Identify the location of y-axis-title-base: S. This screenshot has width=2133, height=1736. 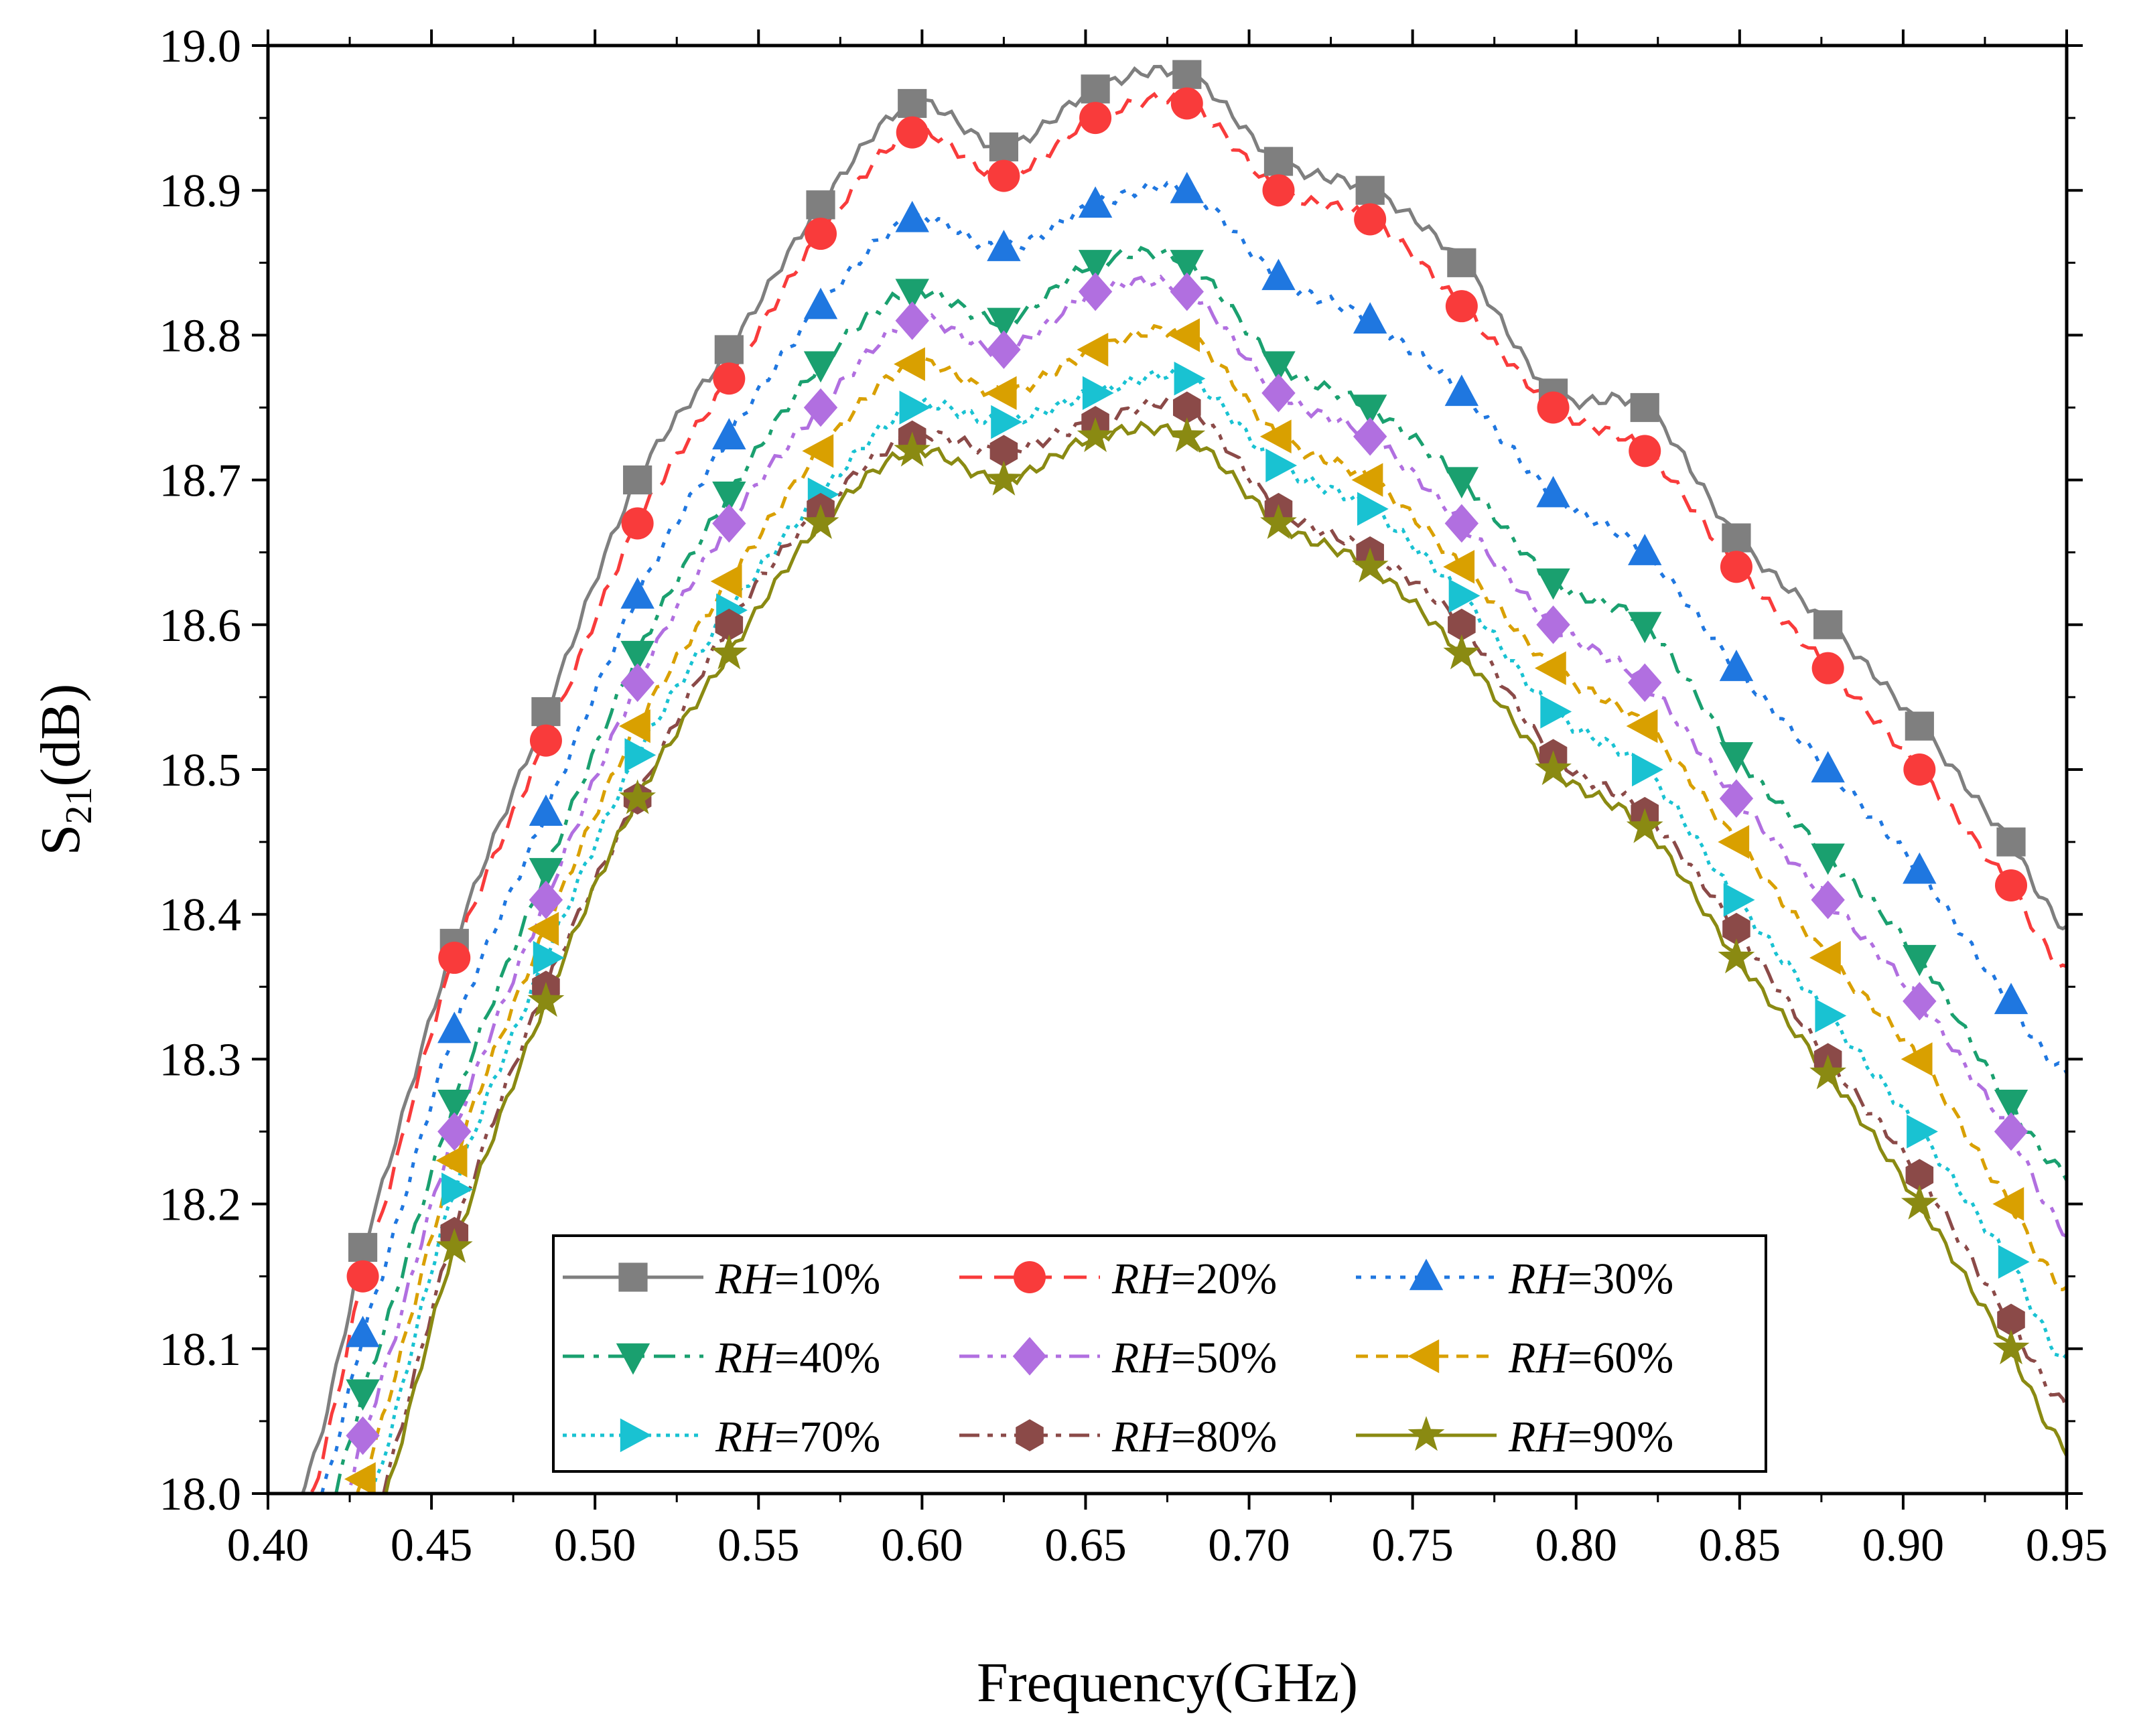
(60, 840).